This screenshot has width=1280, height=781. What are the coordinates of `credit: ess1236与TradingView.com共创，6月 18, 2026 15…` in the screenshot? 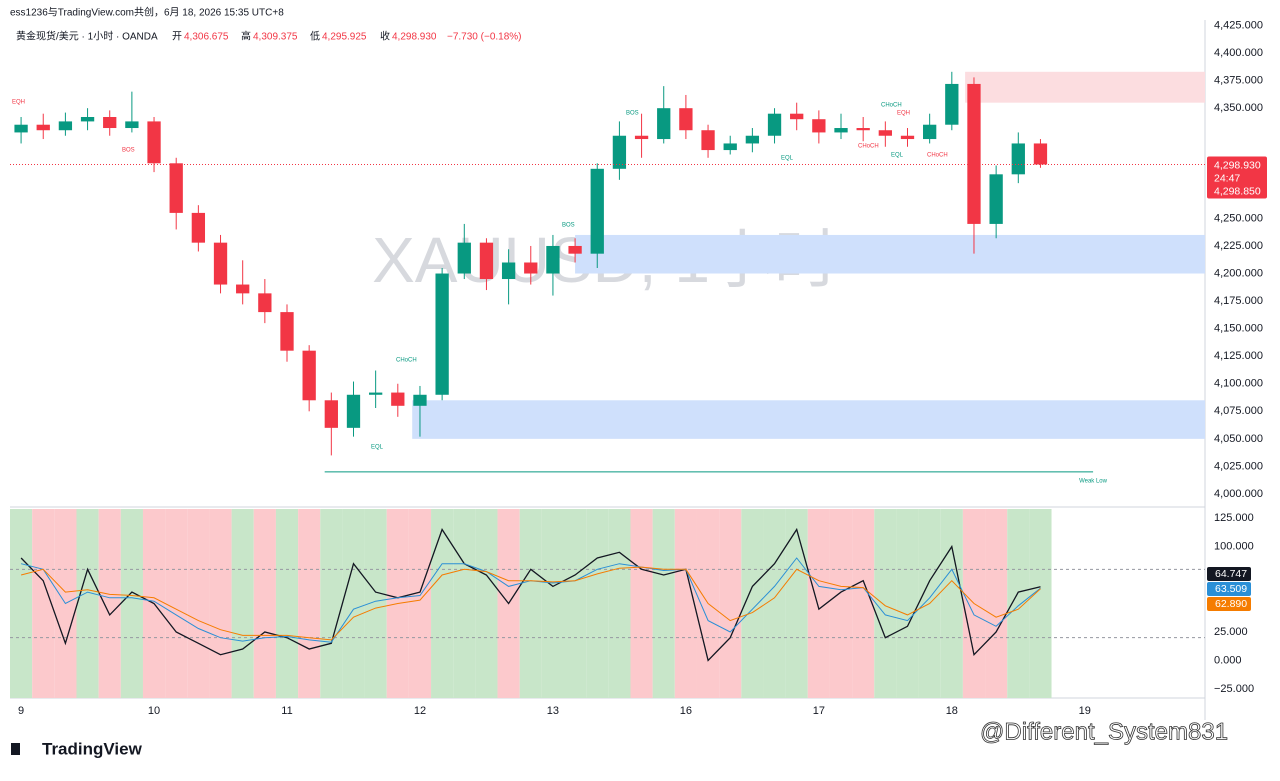 It's located at (147, 12).